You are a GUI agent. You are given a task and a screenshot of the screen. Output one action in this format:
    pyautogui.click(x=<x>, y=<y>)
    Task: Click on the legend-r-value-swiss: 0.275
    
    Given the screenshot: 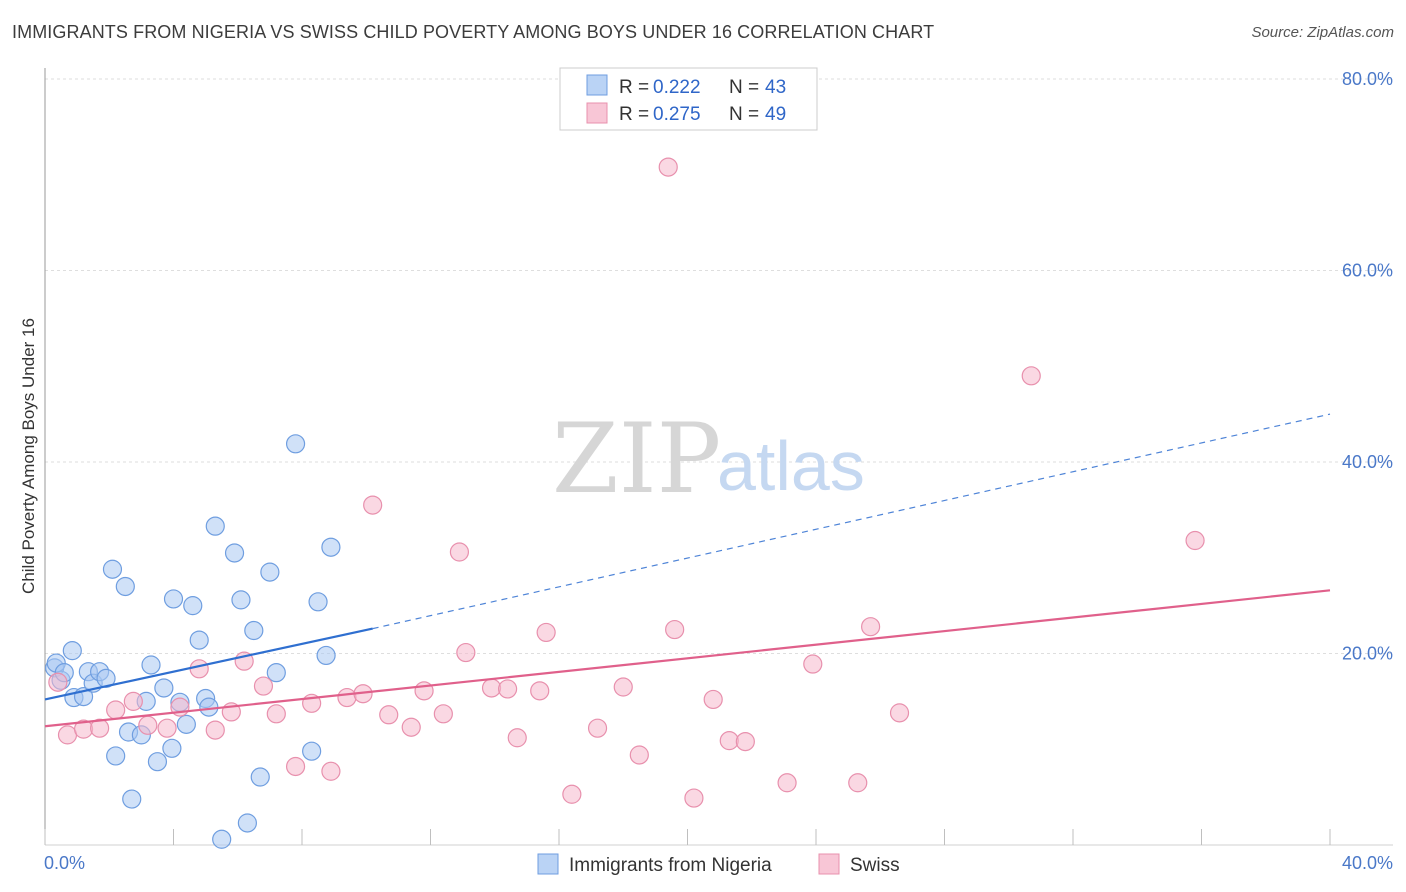 What is the action you would take?
    pyautogui.click(x=677, y=114)
    